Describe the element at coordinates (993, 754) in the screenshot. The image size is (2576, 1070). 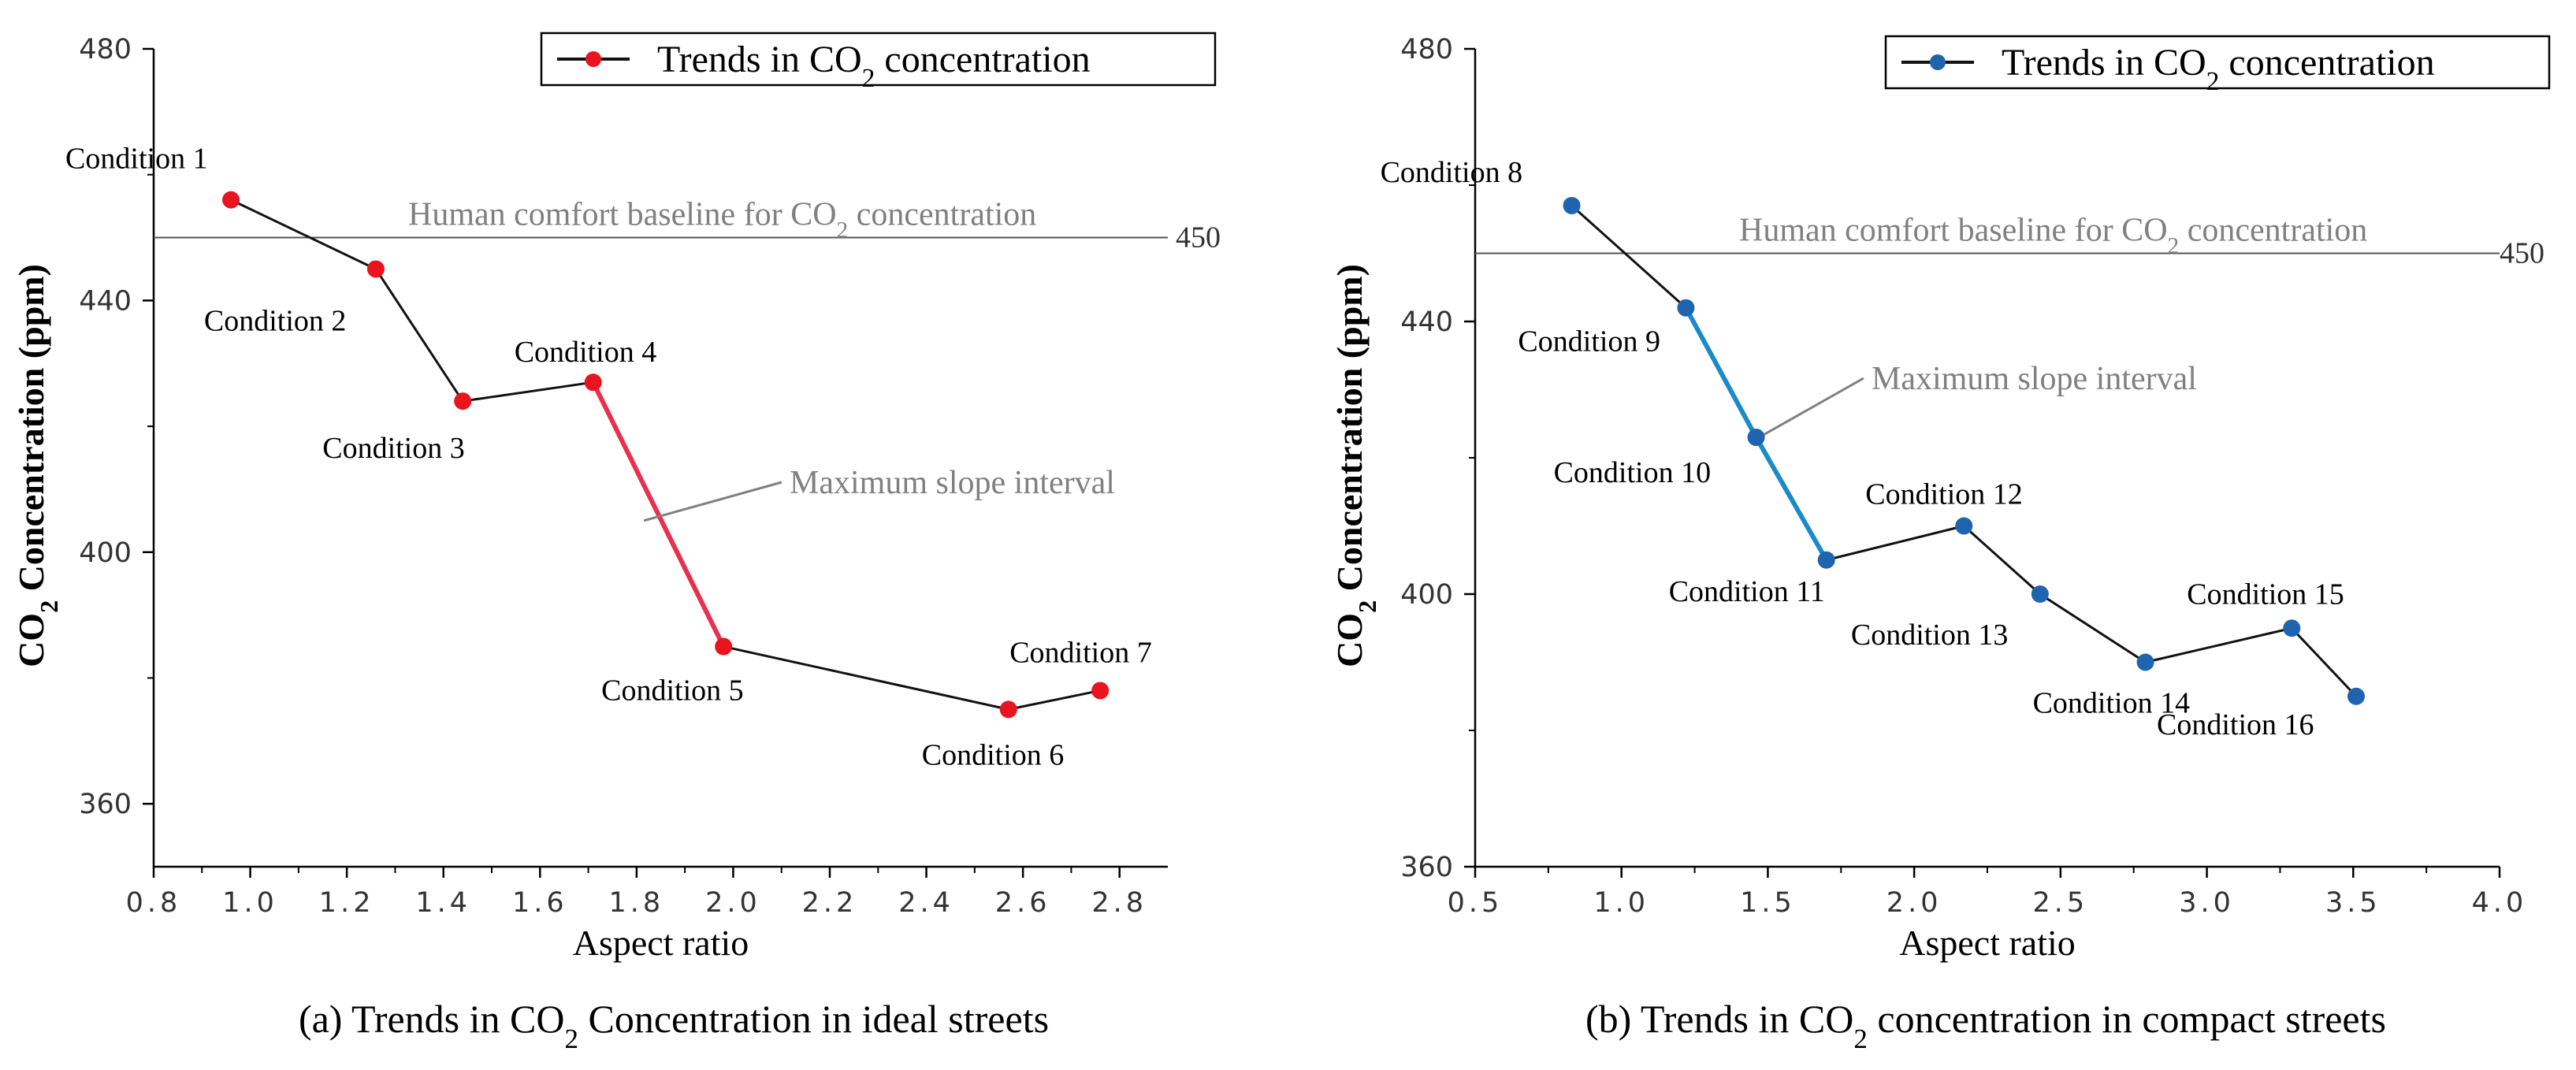
I see `data-point-label: Condition 6` at that location.